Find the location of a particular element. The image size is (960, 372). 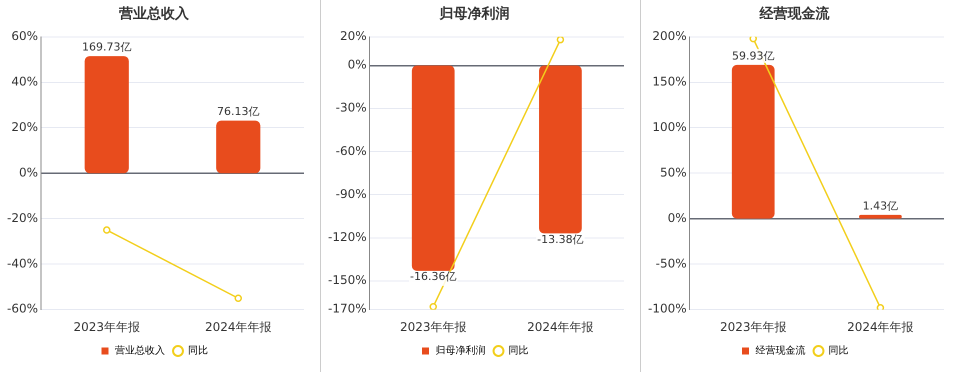

data-label: -13.38亿 is located at coordinates (560, 239).